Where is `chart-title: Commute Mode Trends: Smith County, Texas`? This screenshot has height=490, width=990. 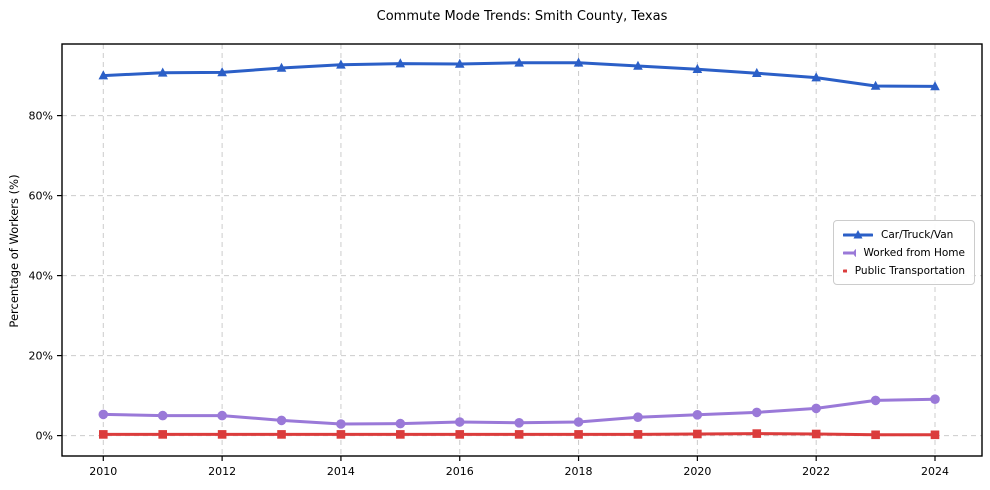
chart-title: Commute Mode Trends: Smith County, Texas is located at coordinates (522, 16).